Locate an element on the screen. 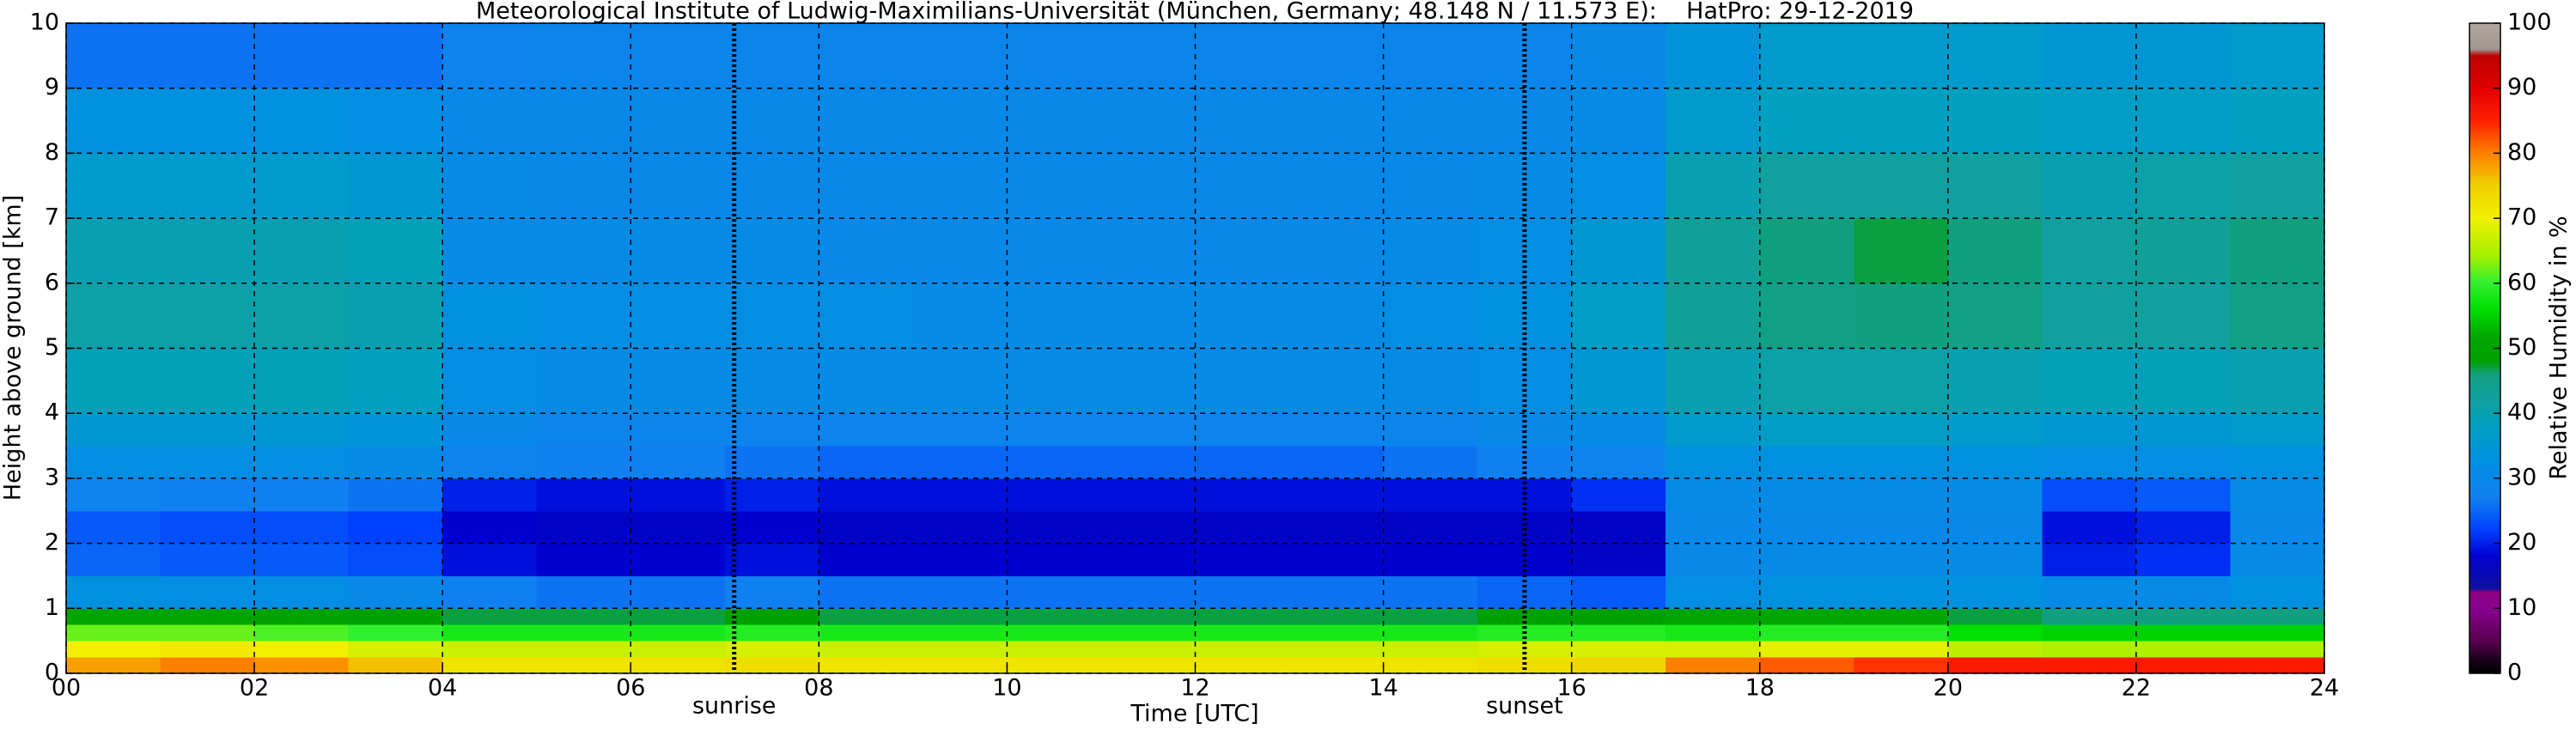 The image size is (2576, 730). x-axis-label: Time [UTC] is located at coordinates (1194, 714).